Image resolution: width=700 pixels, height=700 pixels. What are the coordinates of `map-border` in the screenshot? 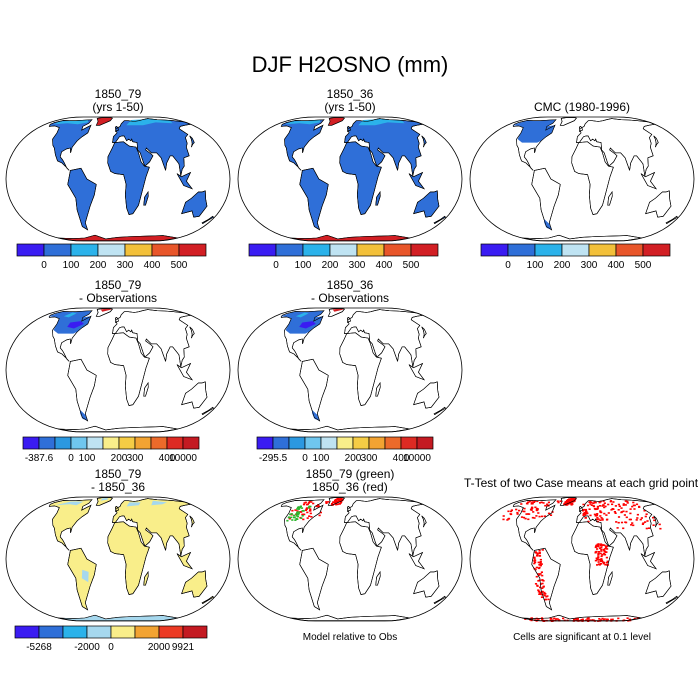 It's located at (350, 179).